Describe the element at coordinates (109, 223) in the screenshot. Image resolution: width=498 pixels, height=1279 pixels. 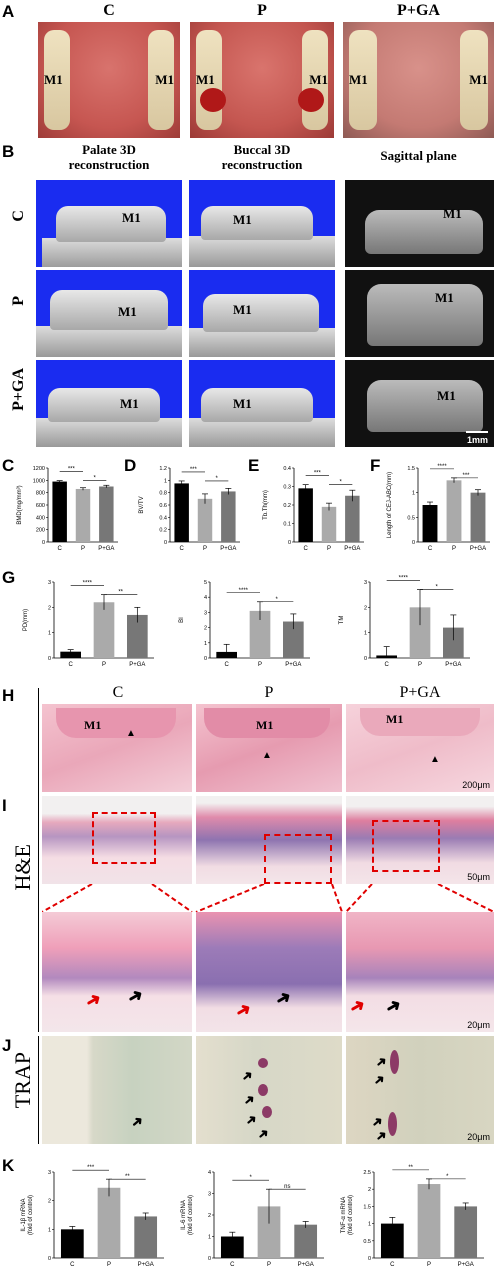
I see `palate-3d-c: M1` at that location.